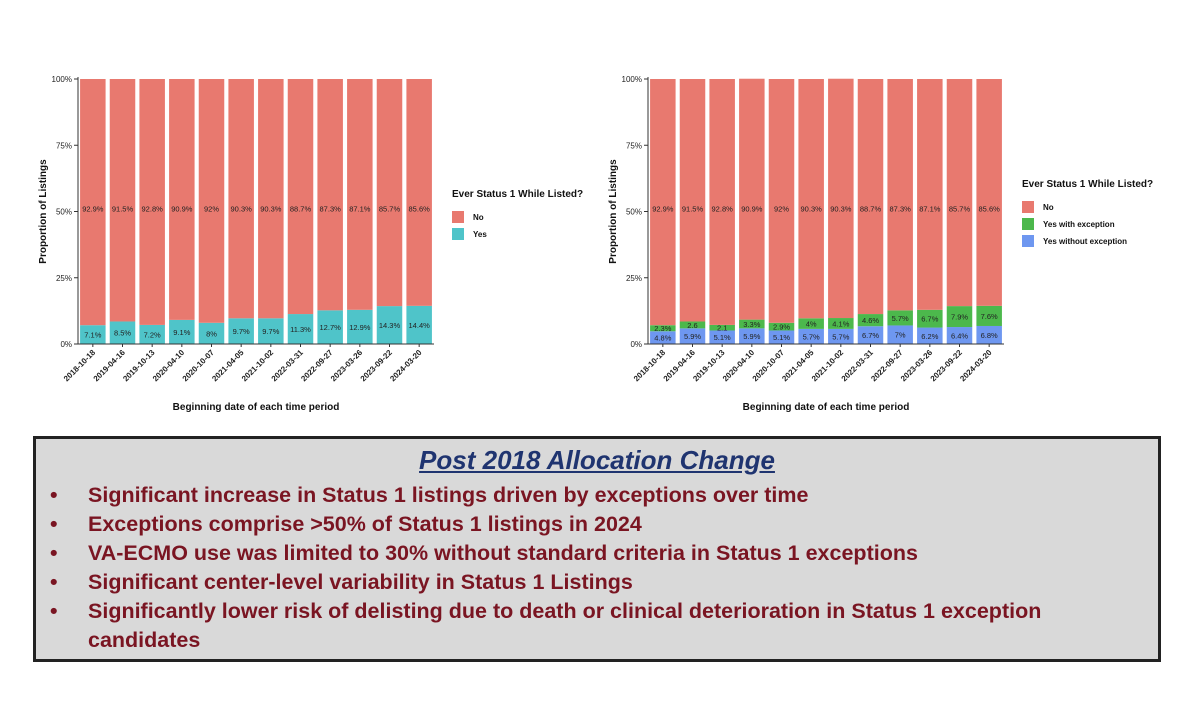  Describe the element at coordinates (989, 316) in the screenshot. I see `data-label: 7.6%` at that location.